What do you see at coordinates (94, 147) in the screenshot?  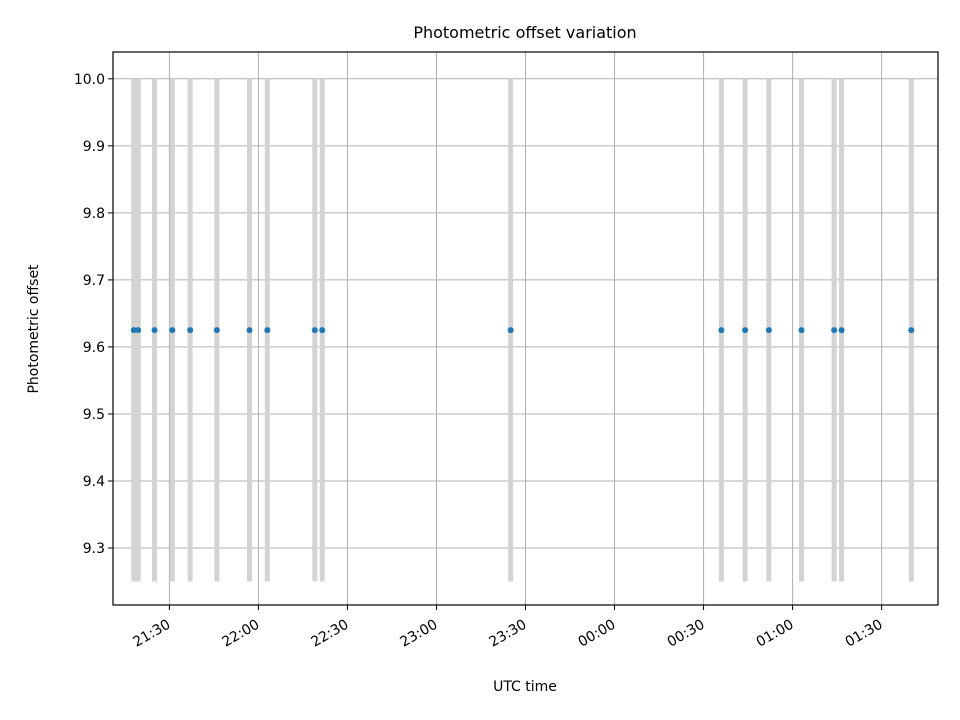 I see `y-tick-label: 9.9` at bounding box center [94, 147].